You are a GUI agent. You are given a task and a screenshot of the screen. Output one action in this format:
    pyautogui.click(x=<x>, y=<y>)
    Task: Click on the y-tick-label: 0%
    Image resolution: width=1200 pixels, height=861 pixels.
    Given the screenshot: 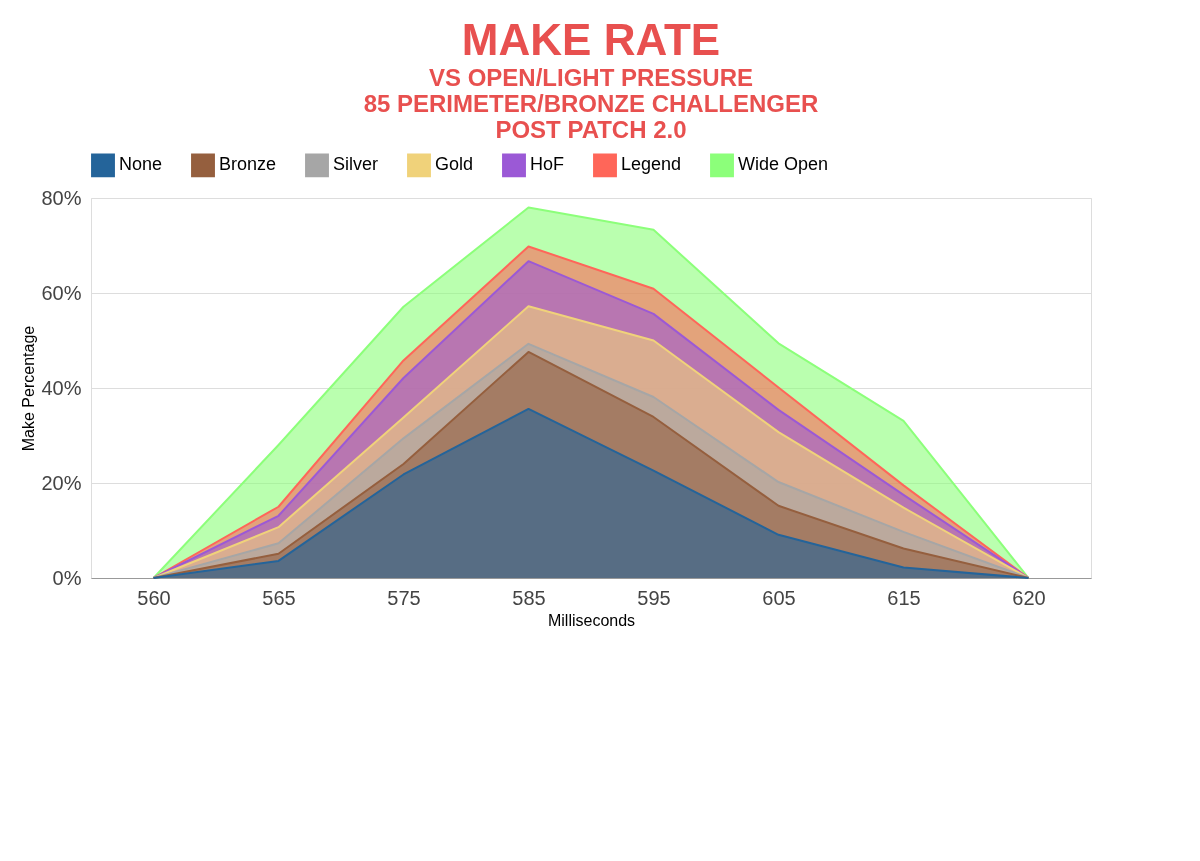 What is the action you would take?
    pyautogui.click(x=67, y=577)
    